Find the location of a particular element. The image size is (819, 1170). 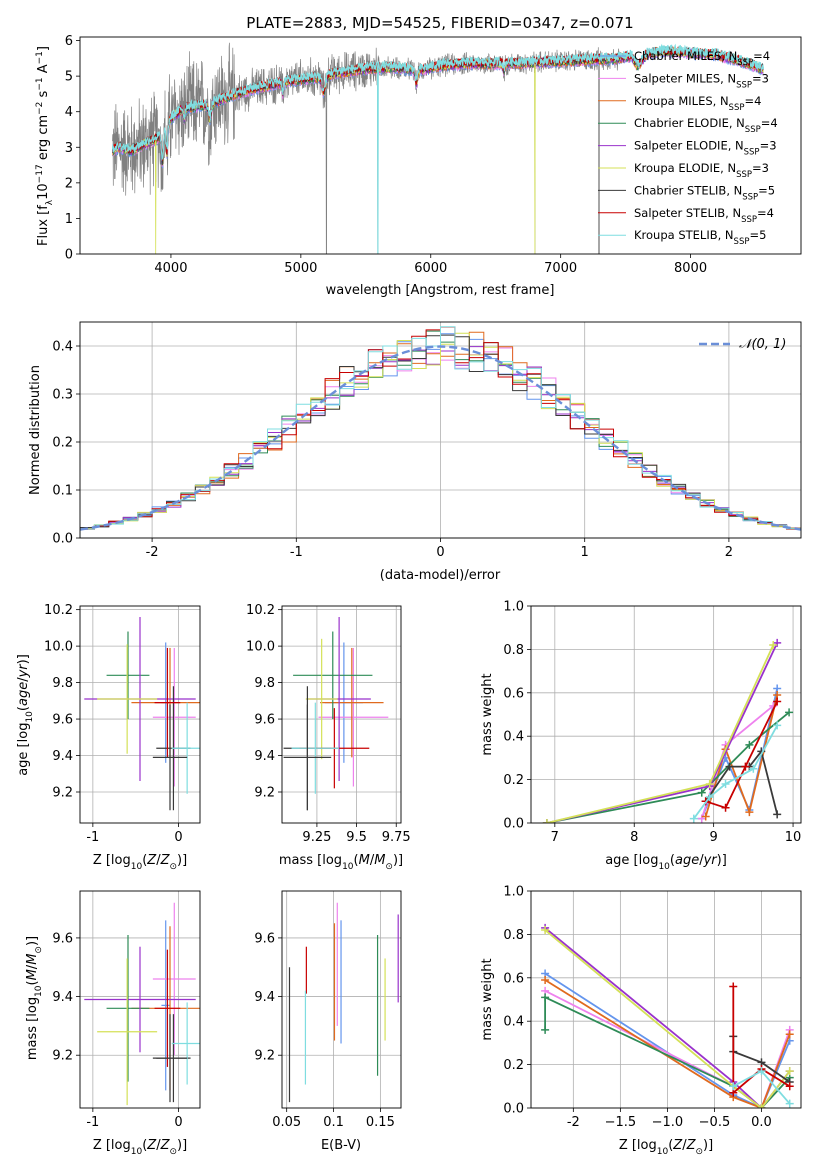

legend-label-kroupa_stelib: Kroupa STELIB, NSSP=5 is located at coordinates (700, 237).